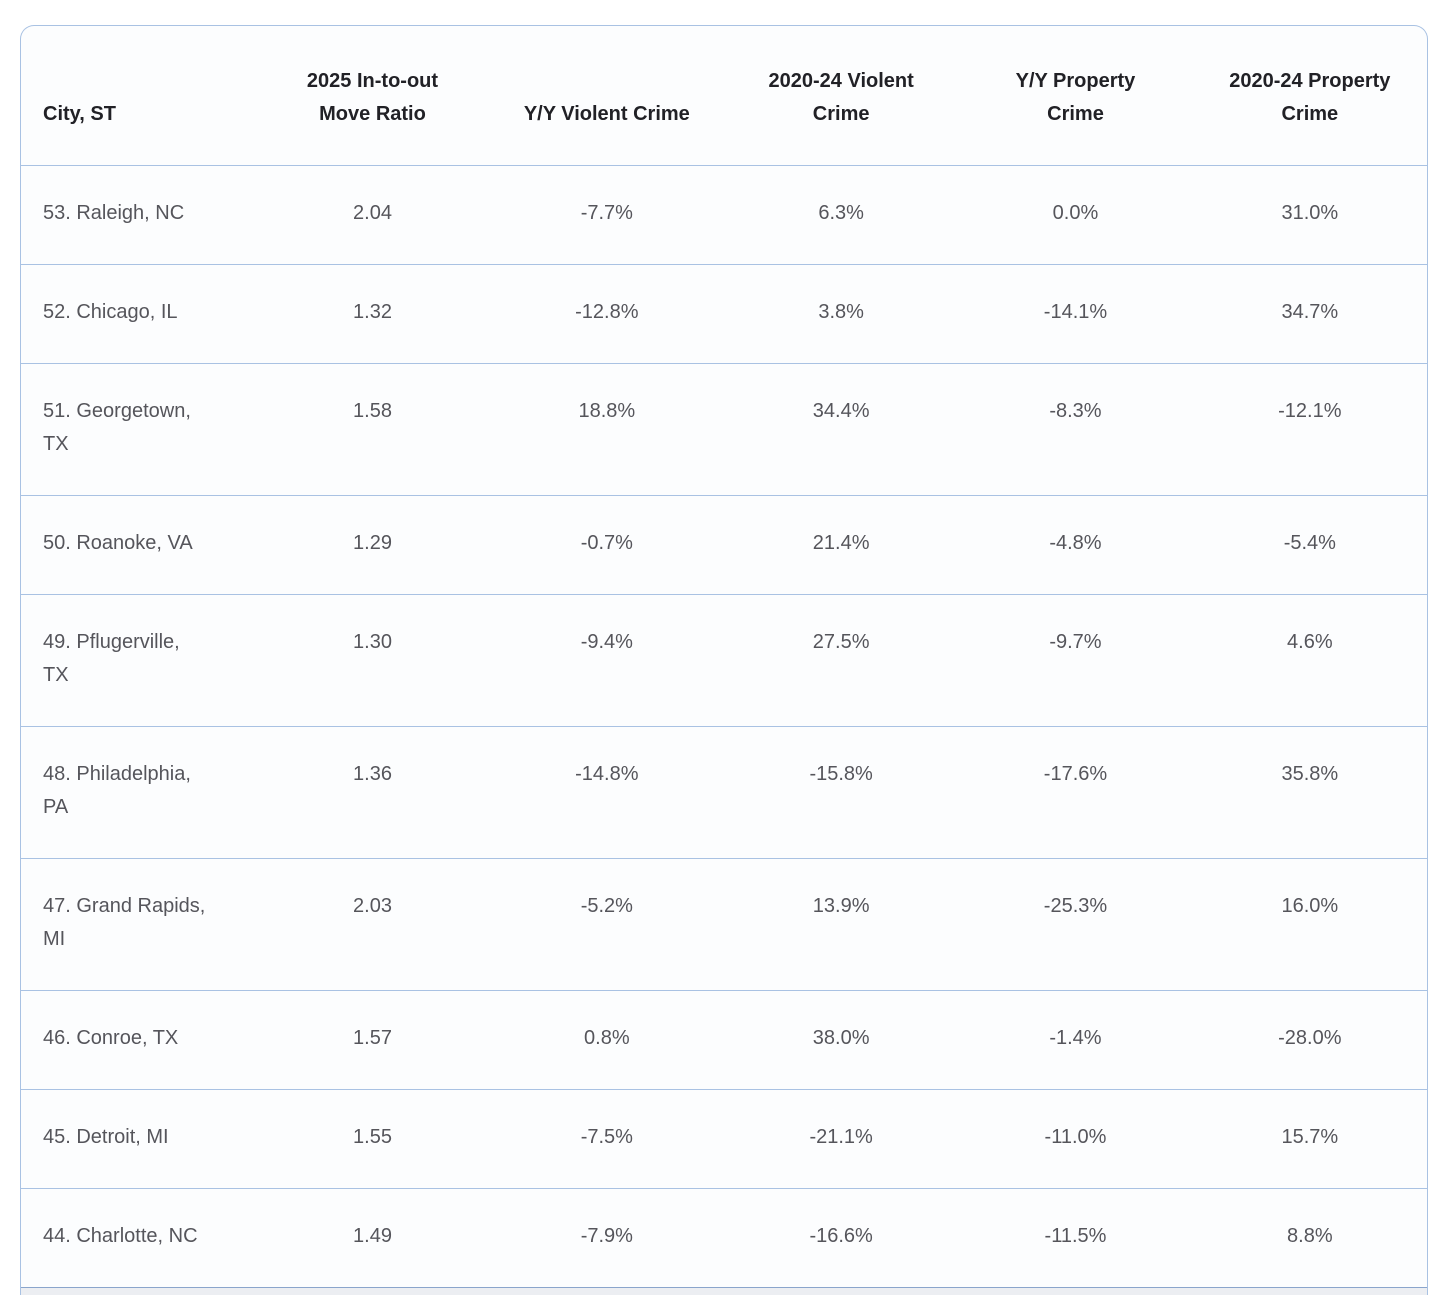  Describe the element at coordinates (1075, 1237) in the screenshot. I see `yy-property-crime-cell: -11.5%` at that location.